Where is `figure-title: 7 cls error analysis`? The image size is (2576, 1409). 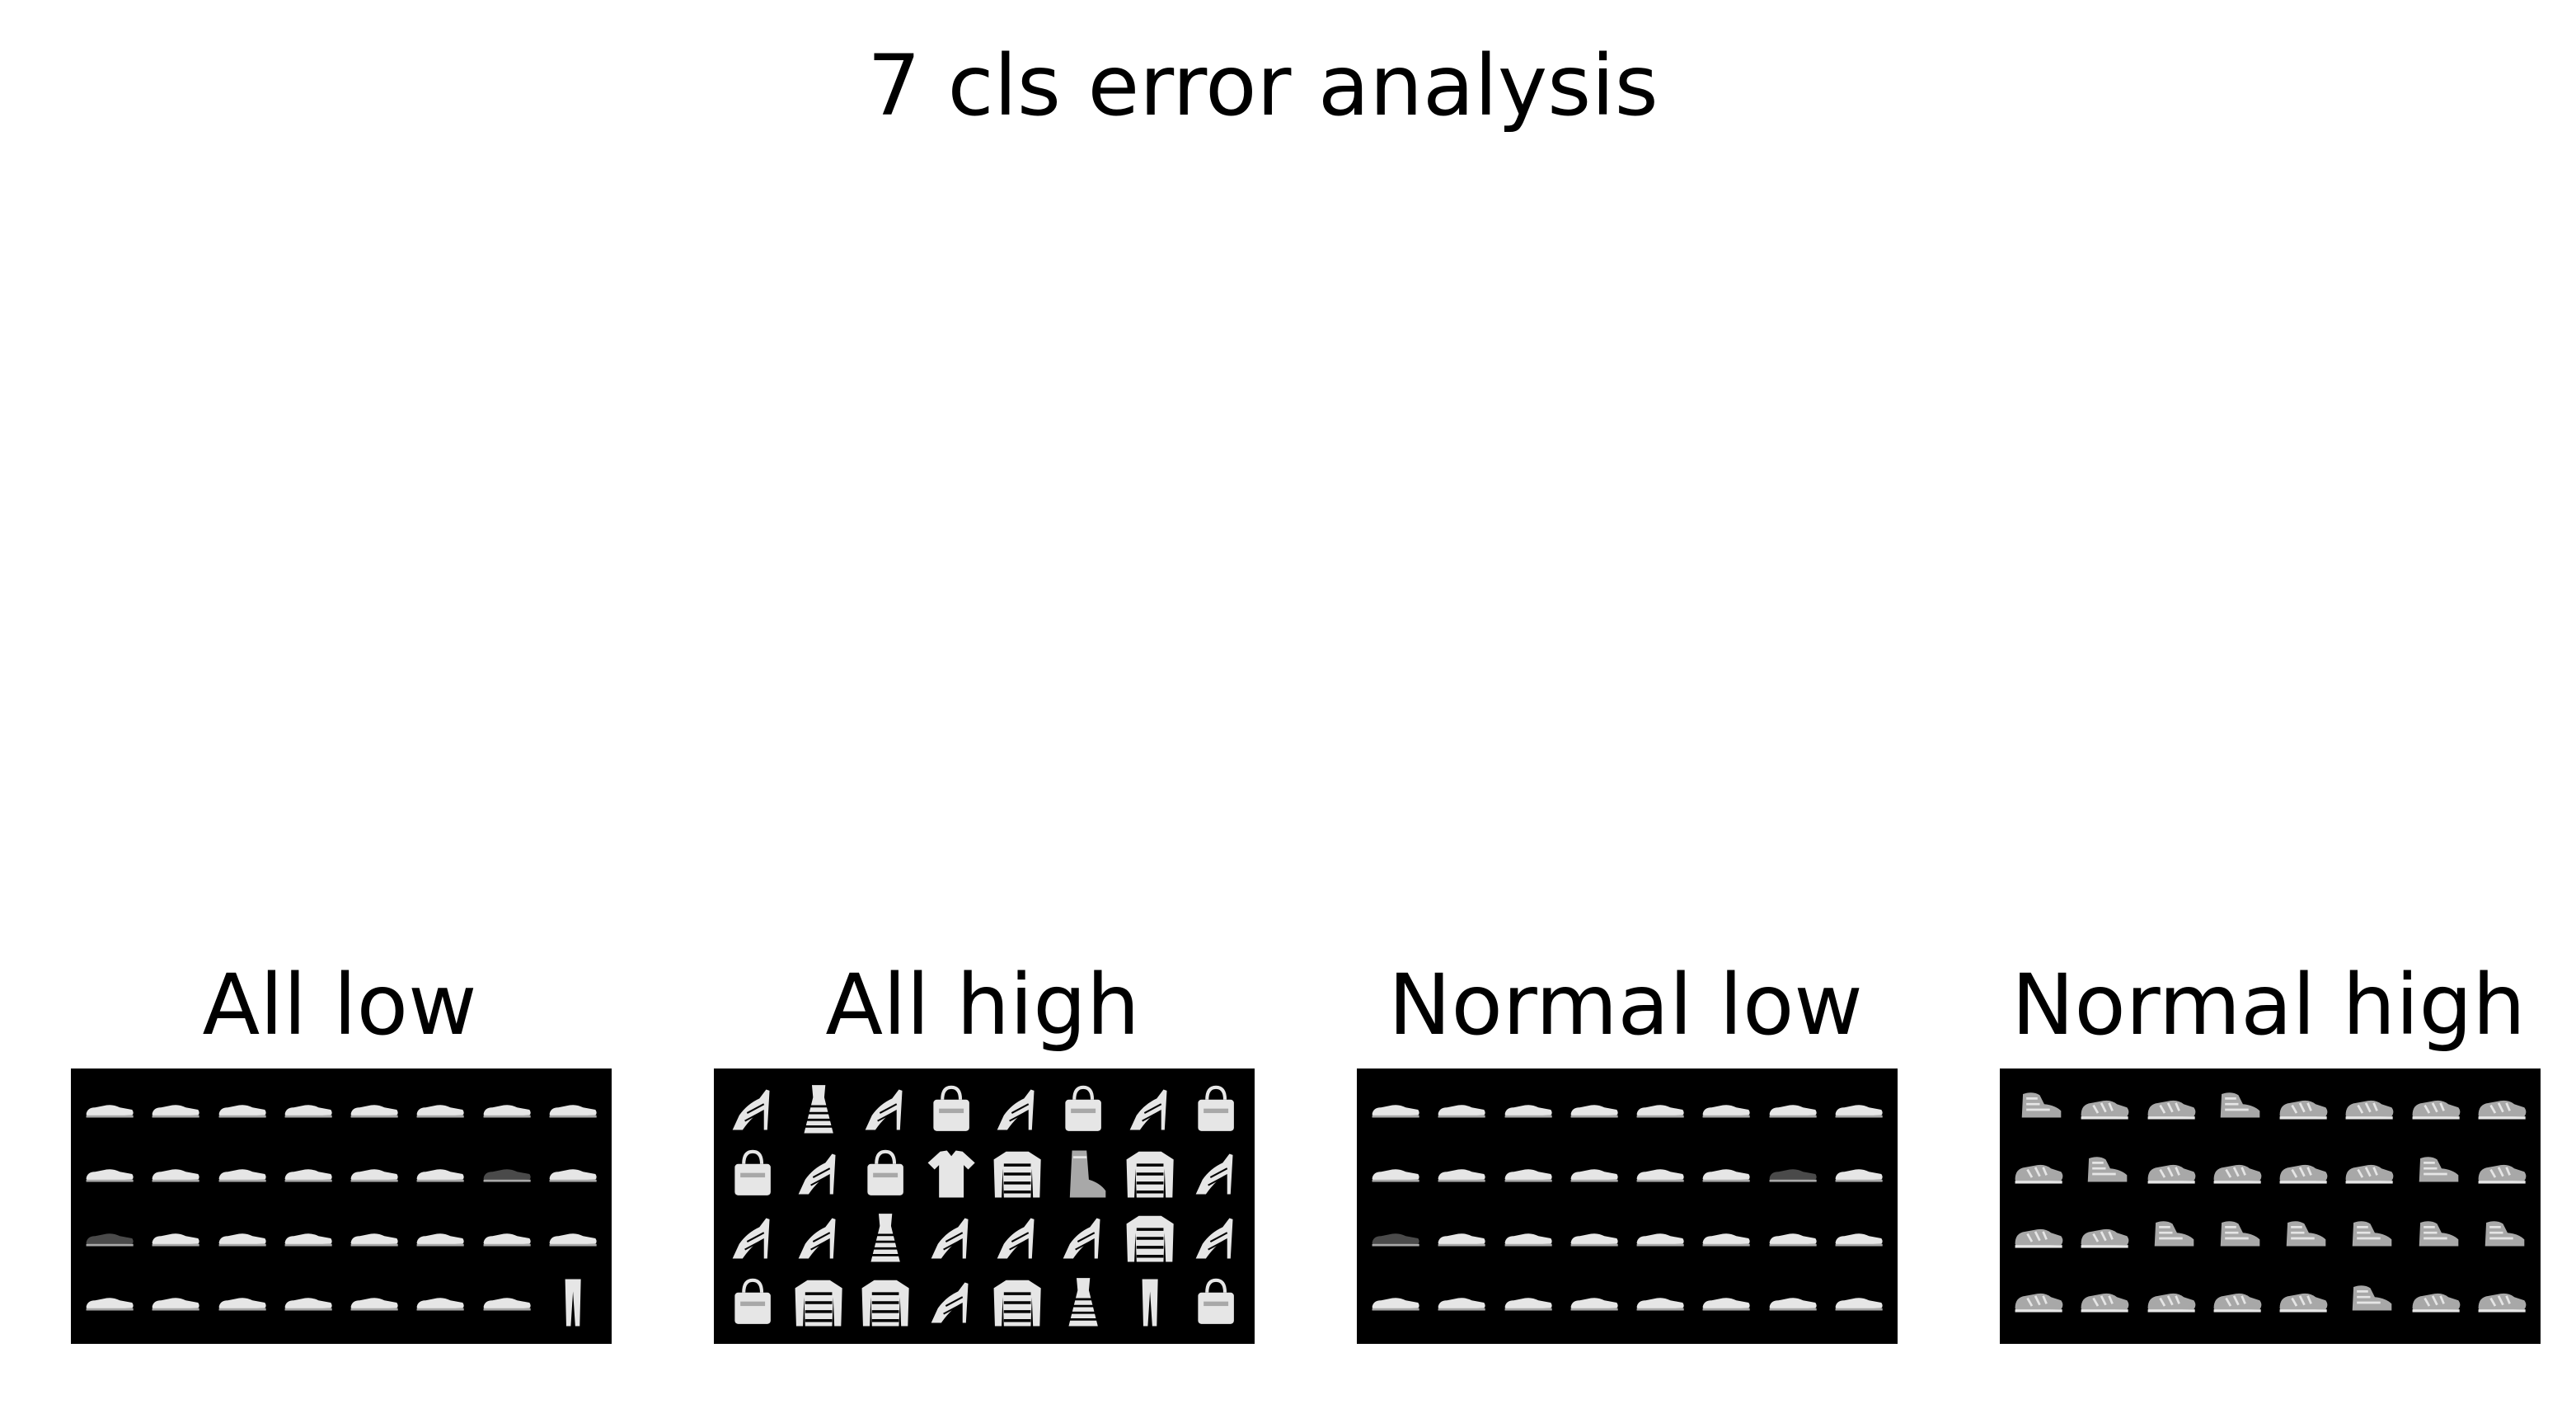
figure-title: 7 cls error analysis is located at coordinates (1263, 86).